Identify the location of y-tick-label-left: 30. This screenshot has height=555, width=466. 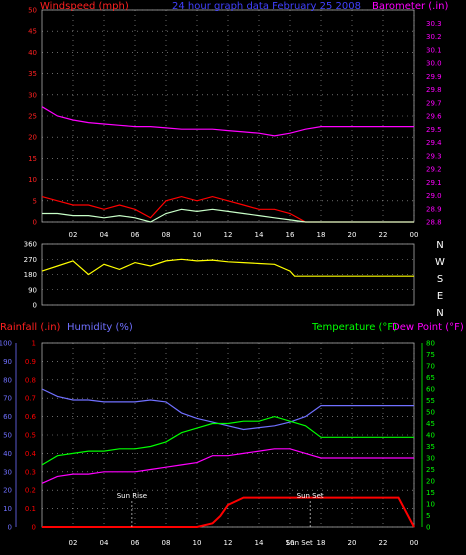
(32, 95).